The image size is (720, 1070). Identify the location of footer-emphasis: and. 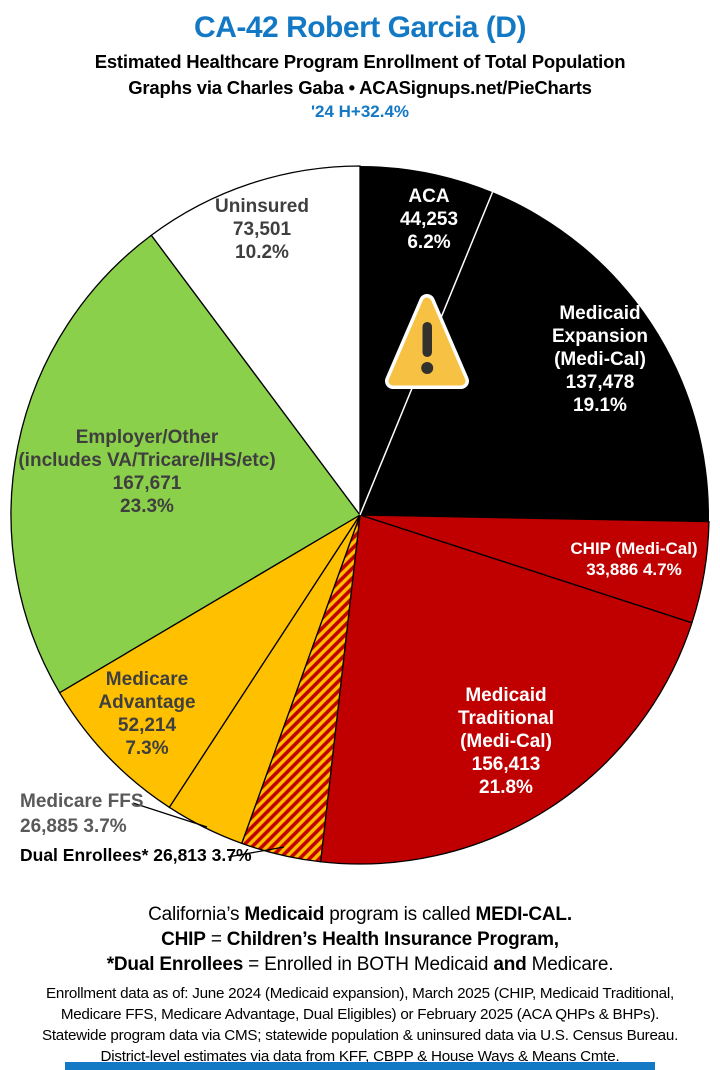
(510, 964).